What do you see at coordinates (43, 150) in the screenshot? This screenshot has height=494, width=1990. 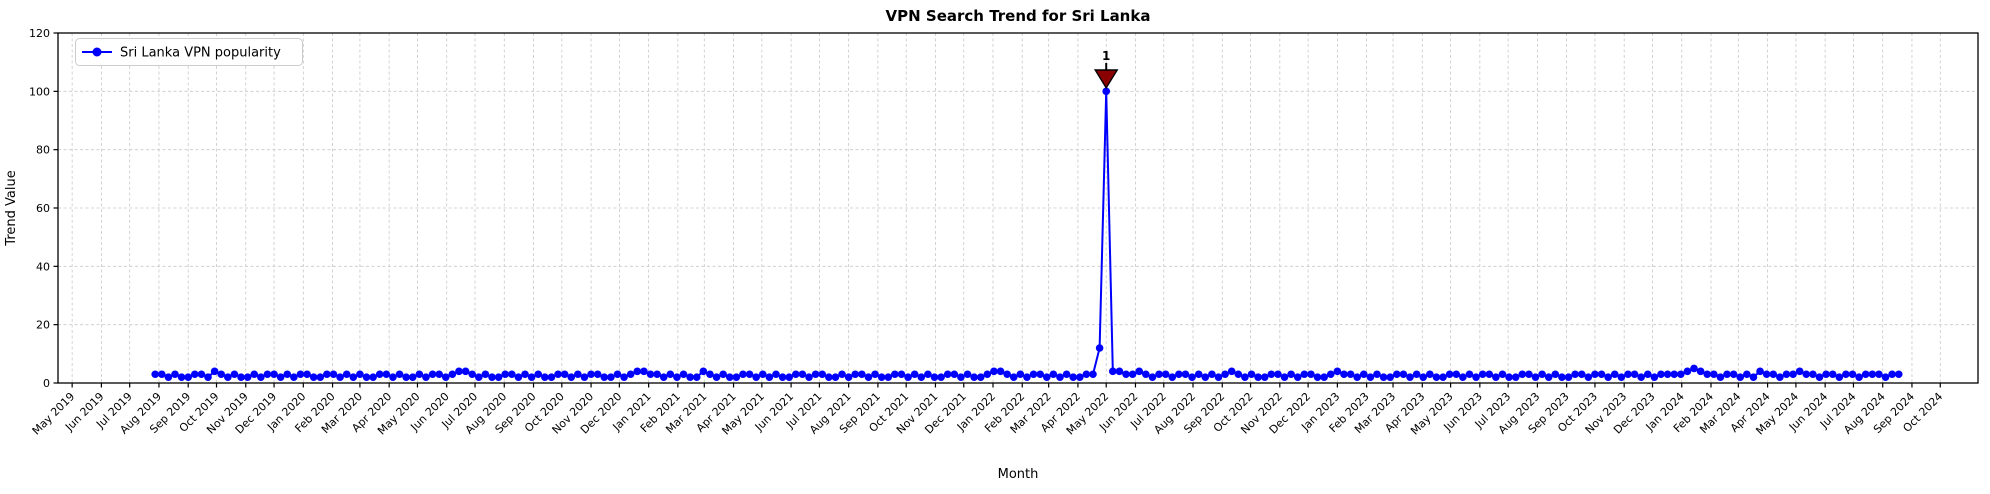 I see `svg-text: 80` at bounding box center [43, 150].